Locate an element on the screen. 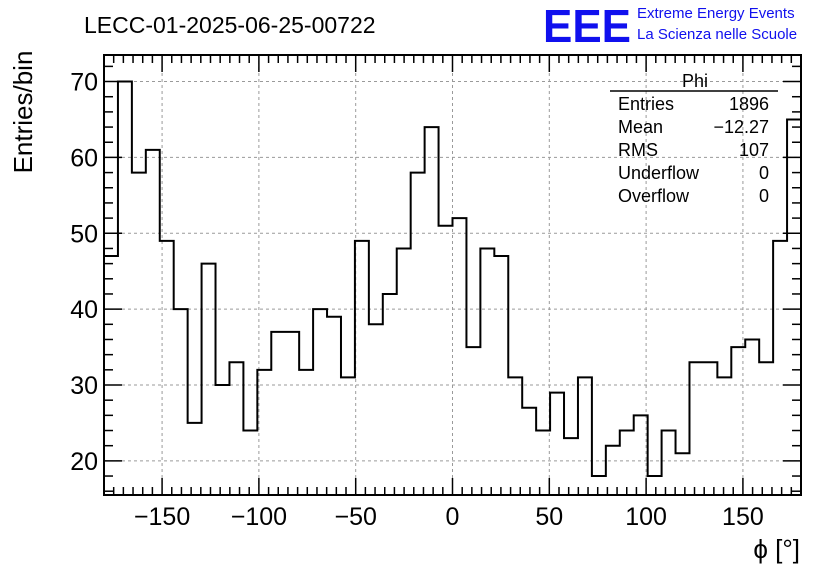 This screenshot has height=577, width=836. x-tick-label: 100 is located at coordinates (646, 517).